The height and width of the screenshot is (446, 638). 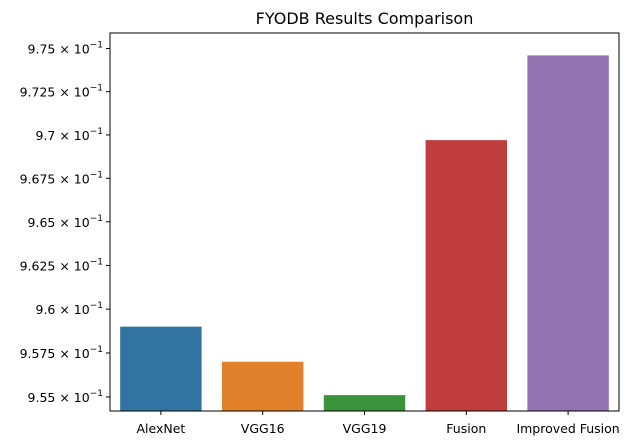 I want to click on y-tick-label: 9.55 × 10⁻¹, so click(x=65, y=397).